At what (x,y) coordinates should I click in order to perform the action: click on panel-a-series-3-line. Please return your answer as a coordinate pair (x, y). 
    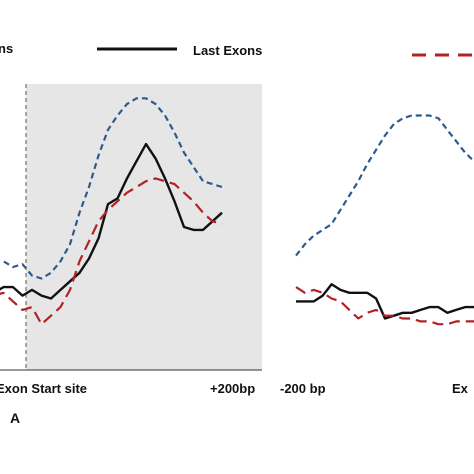
    Looking at the image, I should click on (111, 251).